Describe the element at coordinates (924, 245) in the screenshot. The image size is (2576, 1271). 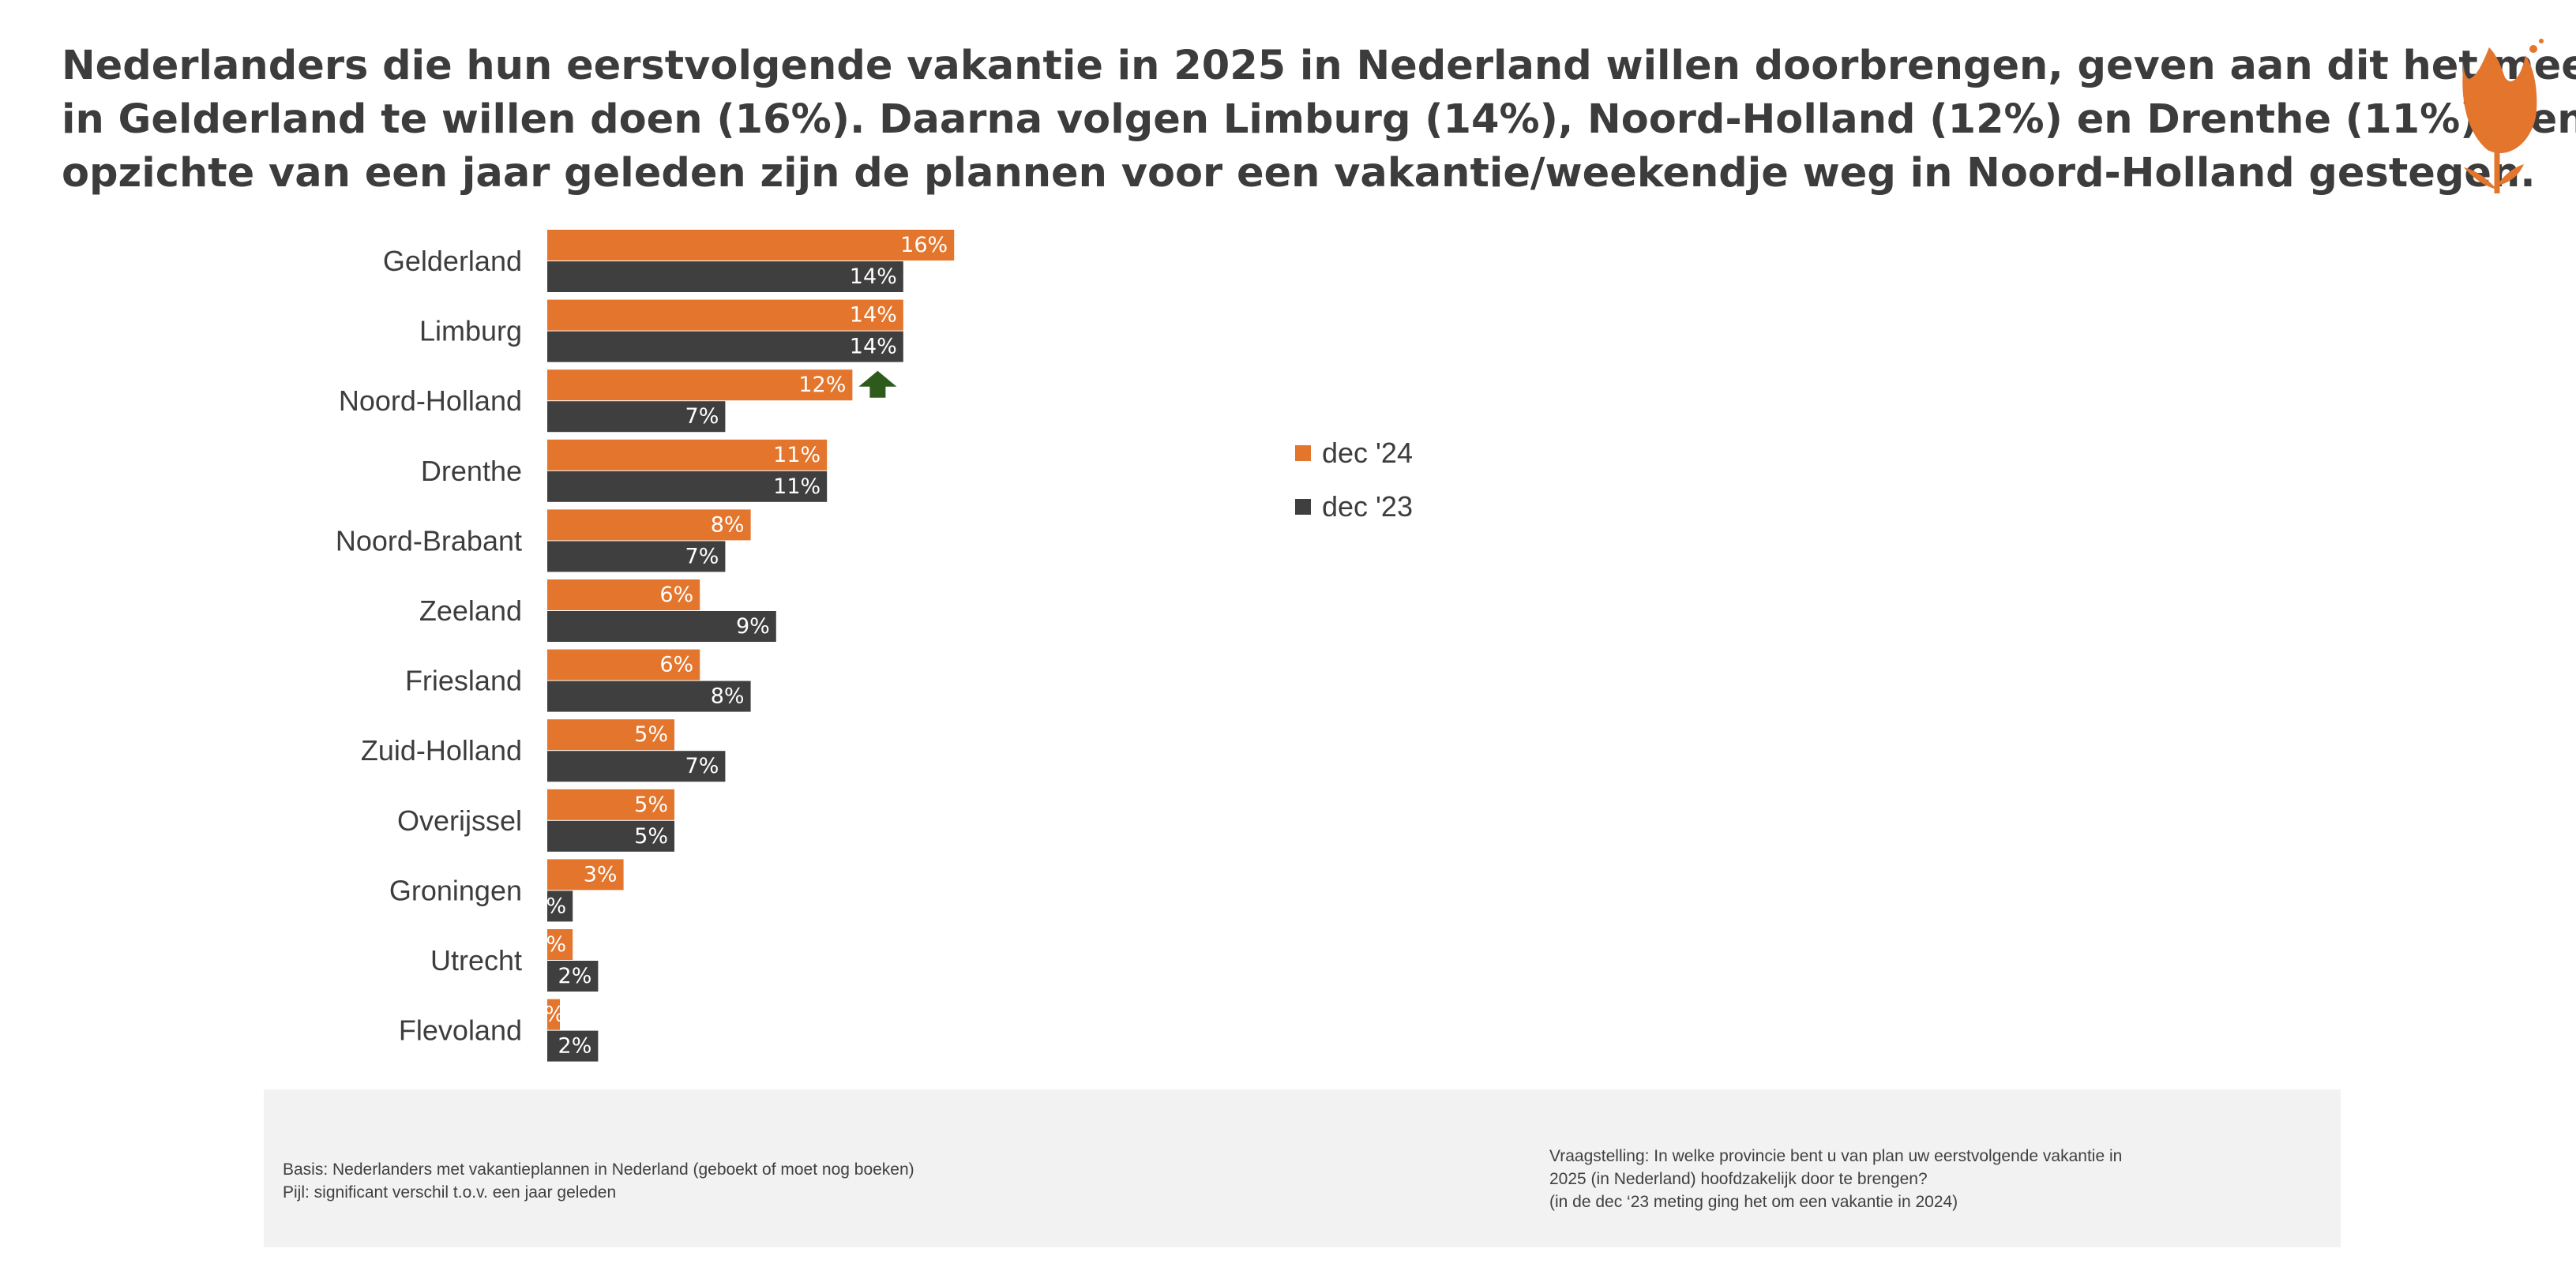
I see `data-label: 16%` at that location.